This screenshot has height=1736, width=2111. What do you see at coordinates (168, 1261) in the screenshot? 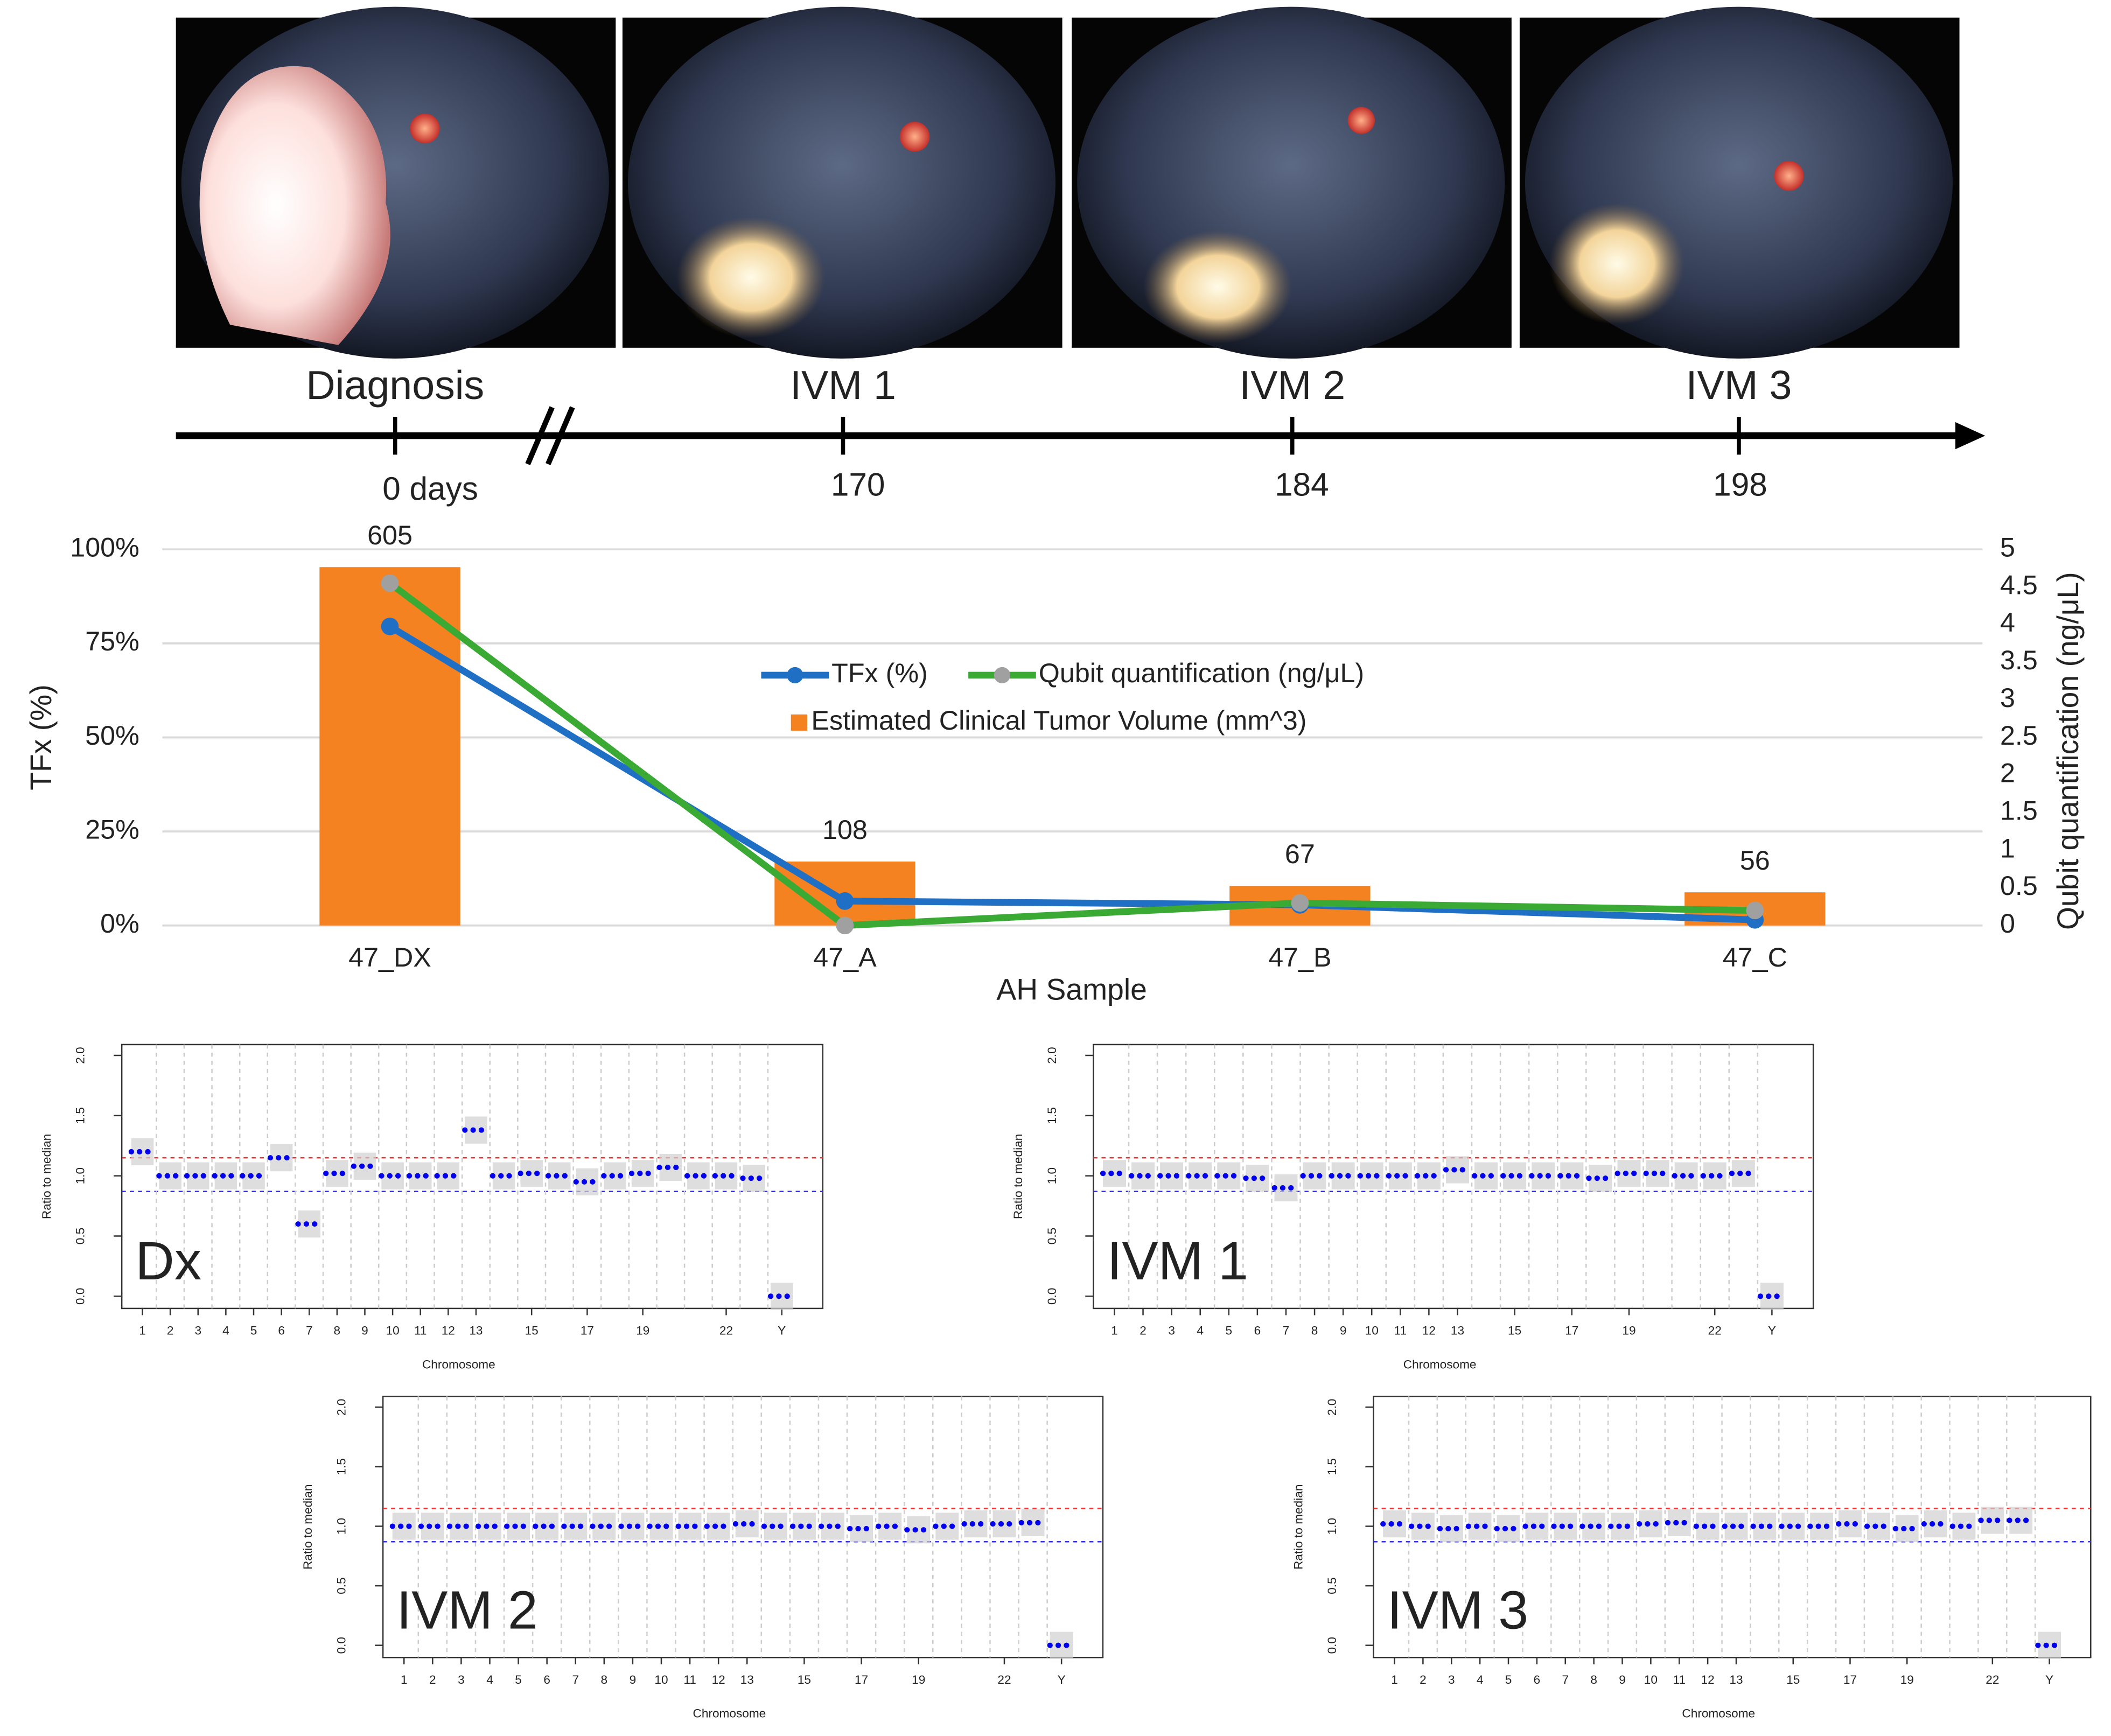
I see `panel-label: Dx` at bounding box center [168, 1261].